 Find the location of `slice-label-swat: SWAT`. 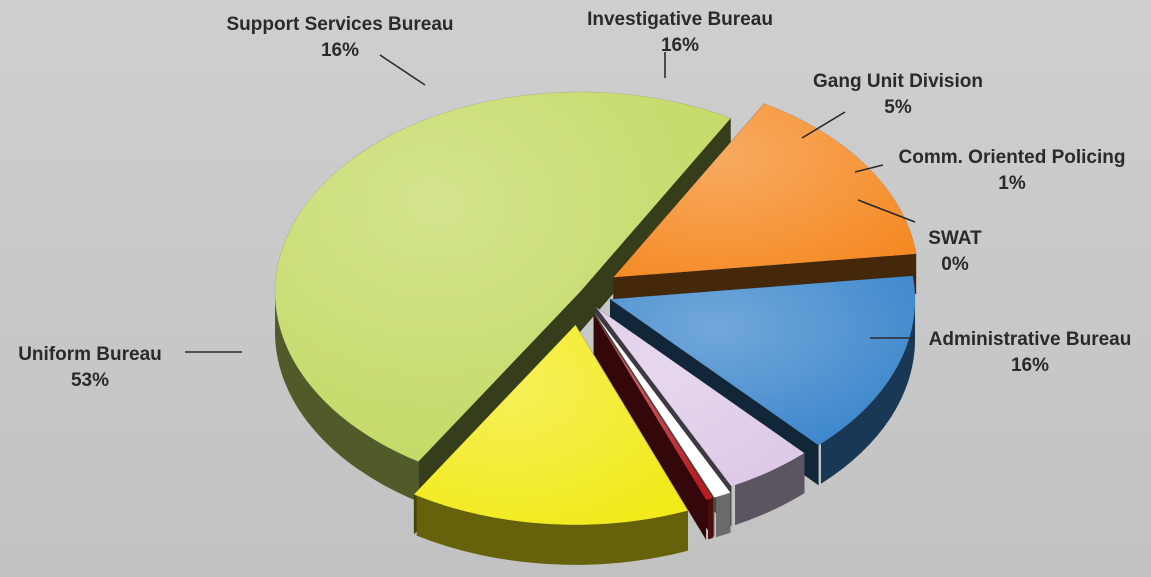

slice-label-swat: SWAT is located at coordinates (955, 238).